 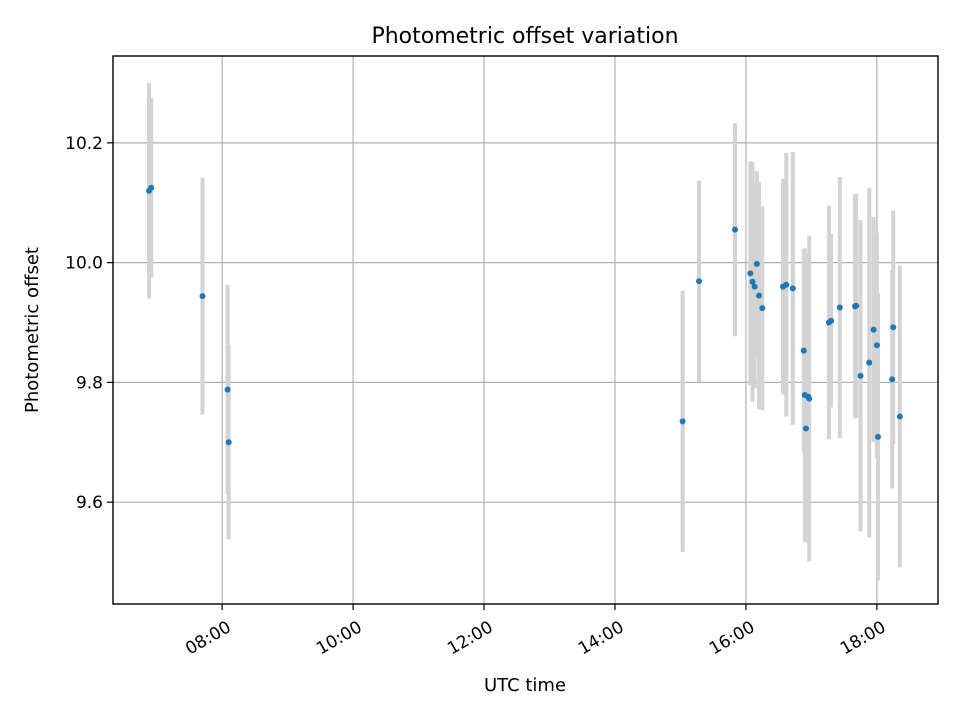 What do you see at coordinates (84, 264) in the screenshot?
I see `y-tick-label: 10.0` at bounding box center [84, 264].